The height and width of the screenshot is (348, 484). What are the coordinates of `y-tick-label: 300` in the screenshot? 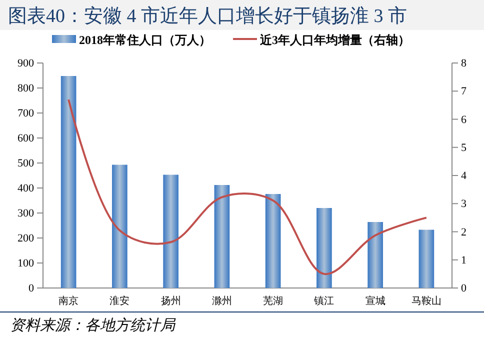 It's located at (26, 214).